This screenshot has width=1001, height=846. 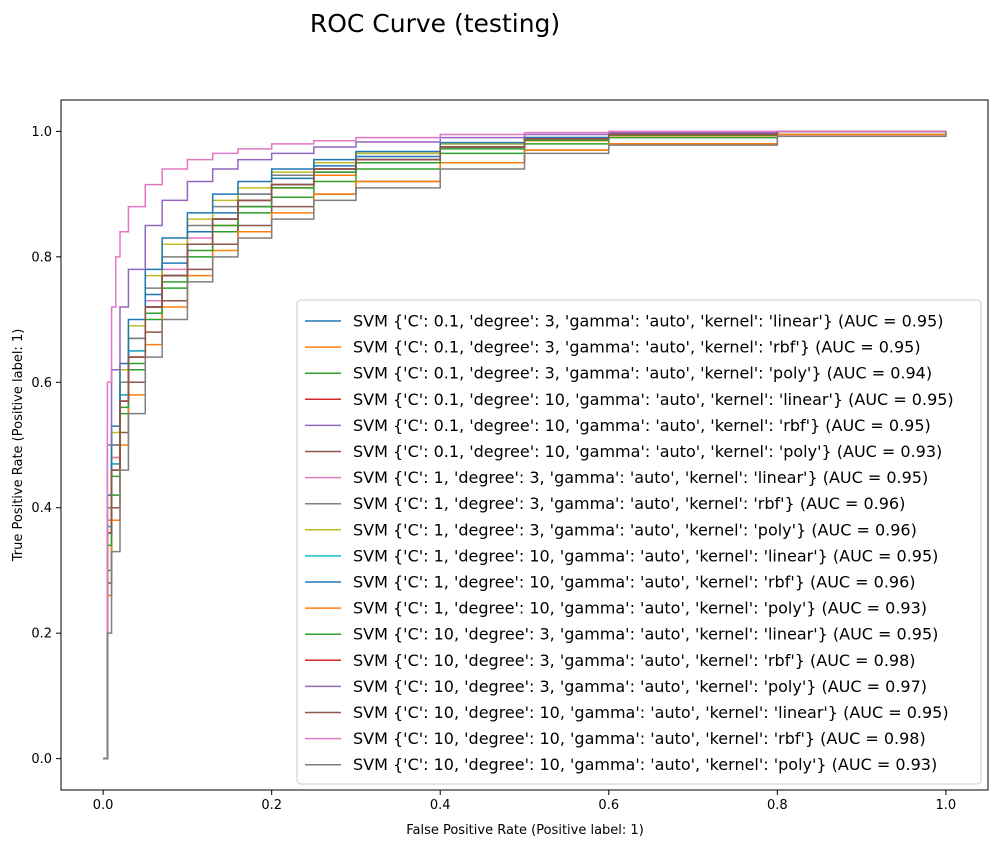 What do you see at coordinates (41, 132) in the screenshot?
I see `y-tick-label: 1.0` at bounding box center [41, 132].